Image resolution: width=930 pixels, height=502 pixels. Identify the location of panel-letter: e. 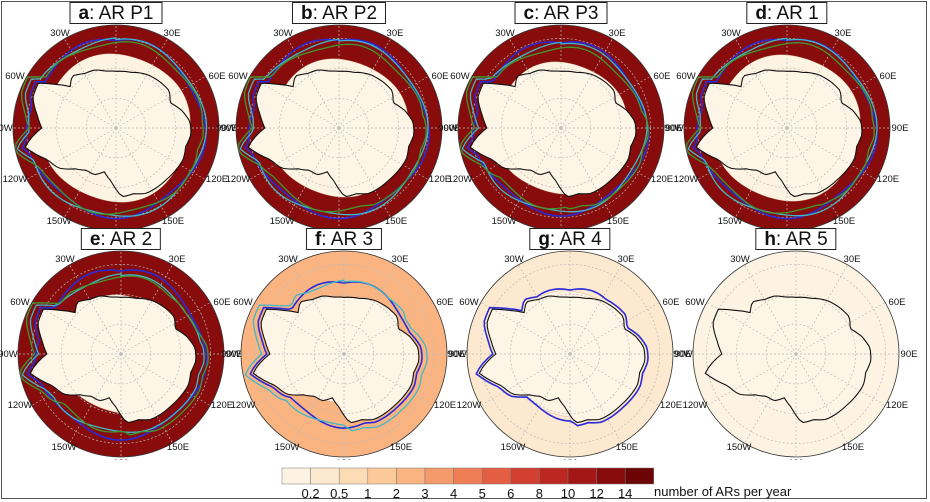
(95, 239).